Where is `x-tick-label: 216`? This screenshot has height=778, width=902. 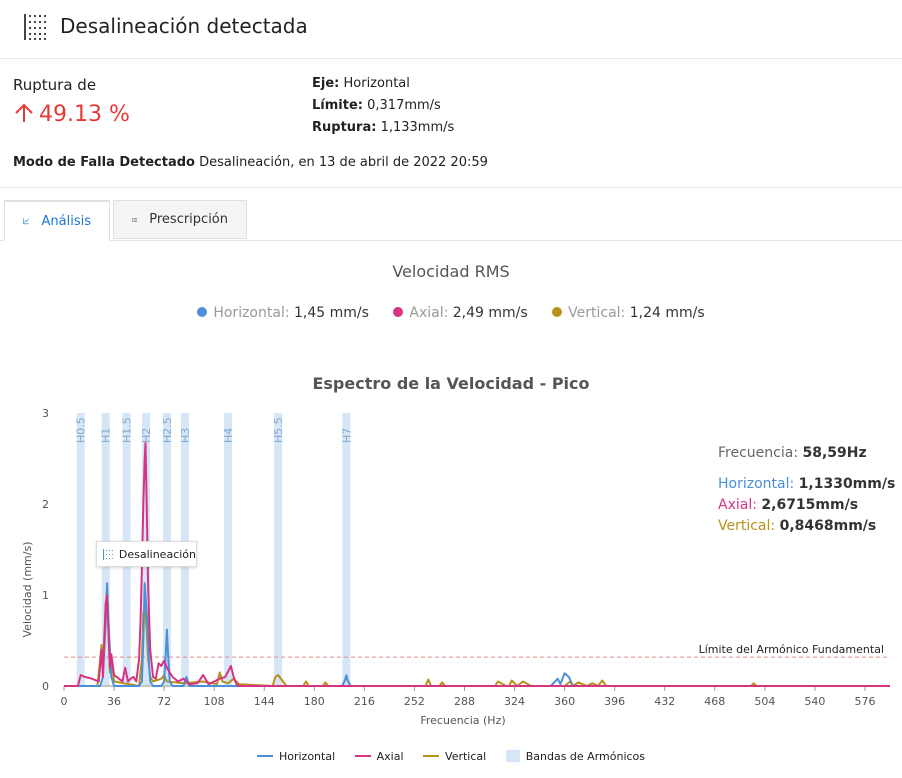 x-tick-label: 216 is located at coordinates (364, 701).